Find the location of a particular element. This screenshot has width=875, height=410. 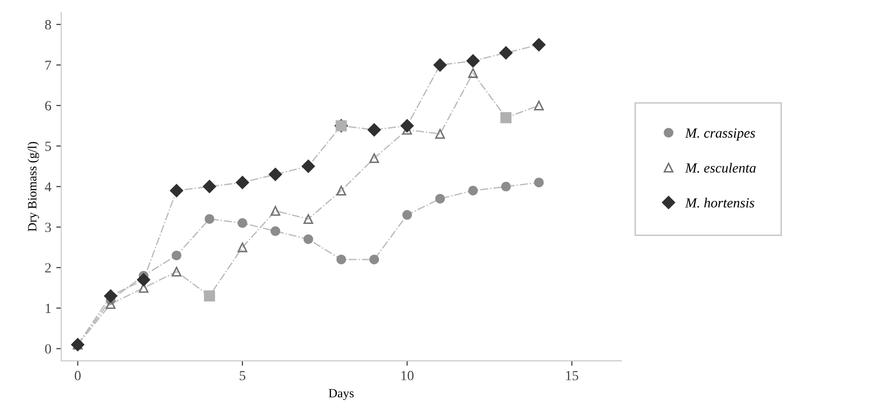

legend-label: M. esculenta is located at coordinates (720, 167).